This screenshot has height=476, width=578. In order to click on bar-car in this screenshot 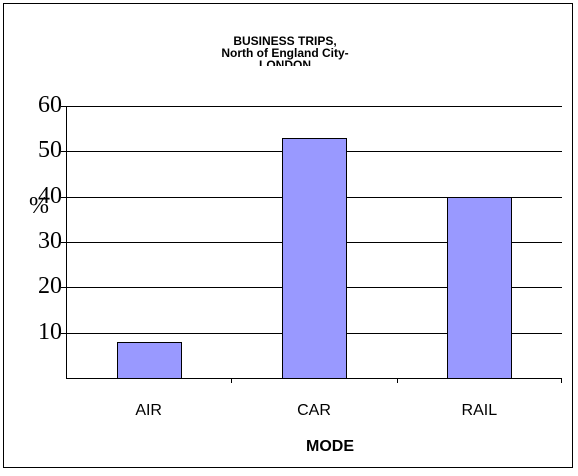, I will do `click(314, 258)`.